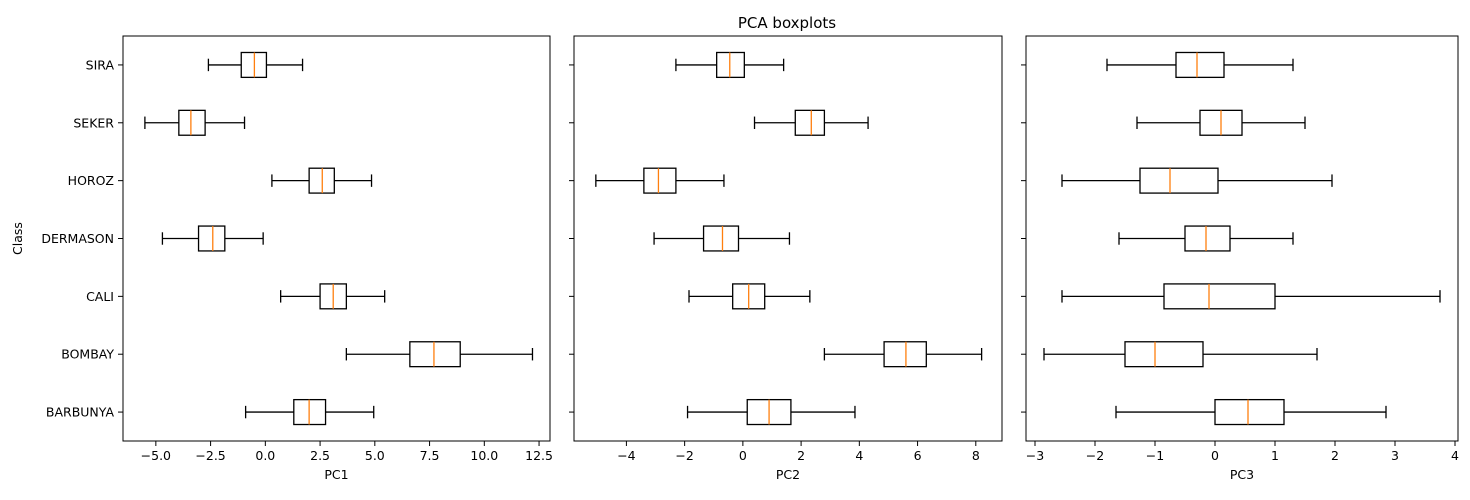 This screenshot has width=1470, height=500. Describe the element at coordinates (539, 455) in the screenshot. I see `x-tick-label: 12.5` at that location.